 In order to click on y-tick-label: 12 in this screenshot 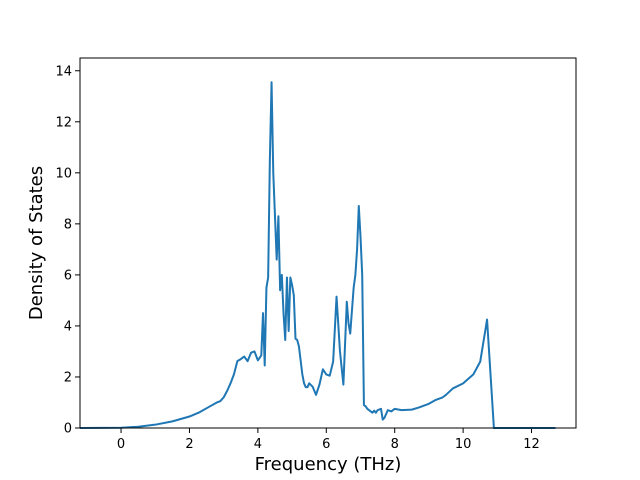, I will do `click(63, 122)`.